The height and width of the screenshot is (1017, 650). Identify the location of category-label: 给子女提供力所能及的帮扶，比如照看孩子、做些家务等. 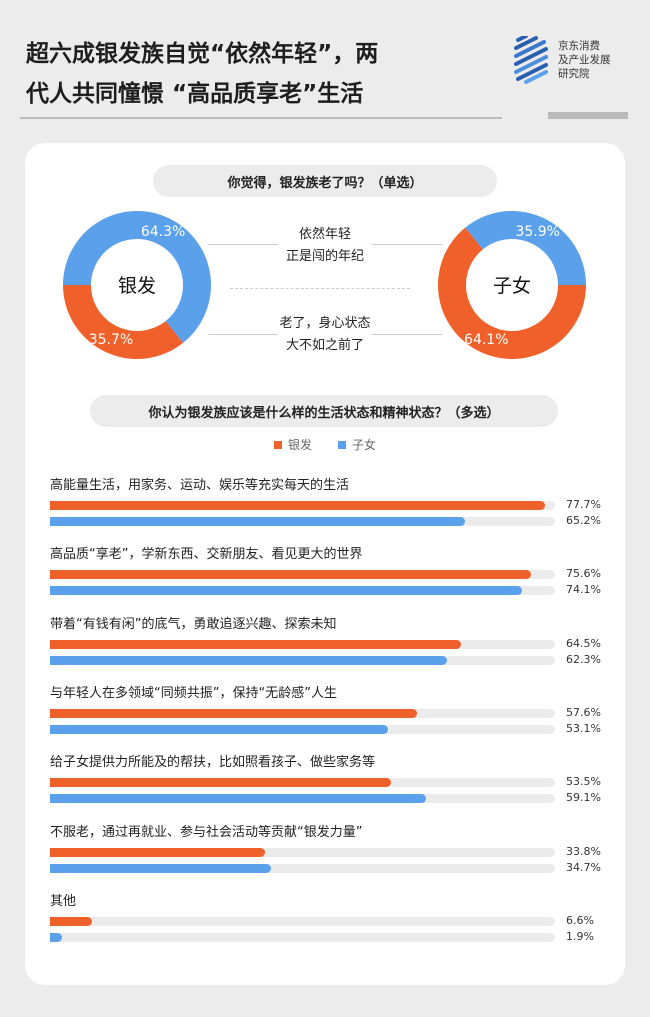
(213, 763).